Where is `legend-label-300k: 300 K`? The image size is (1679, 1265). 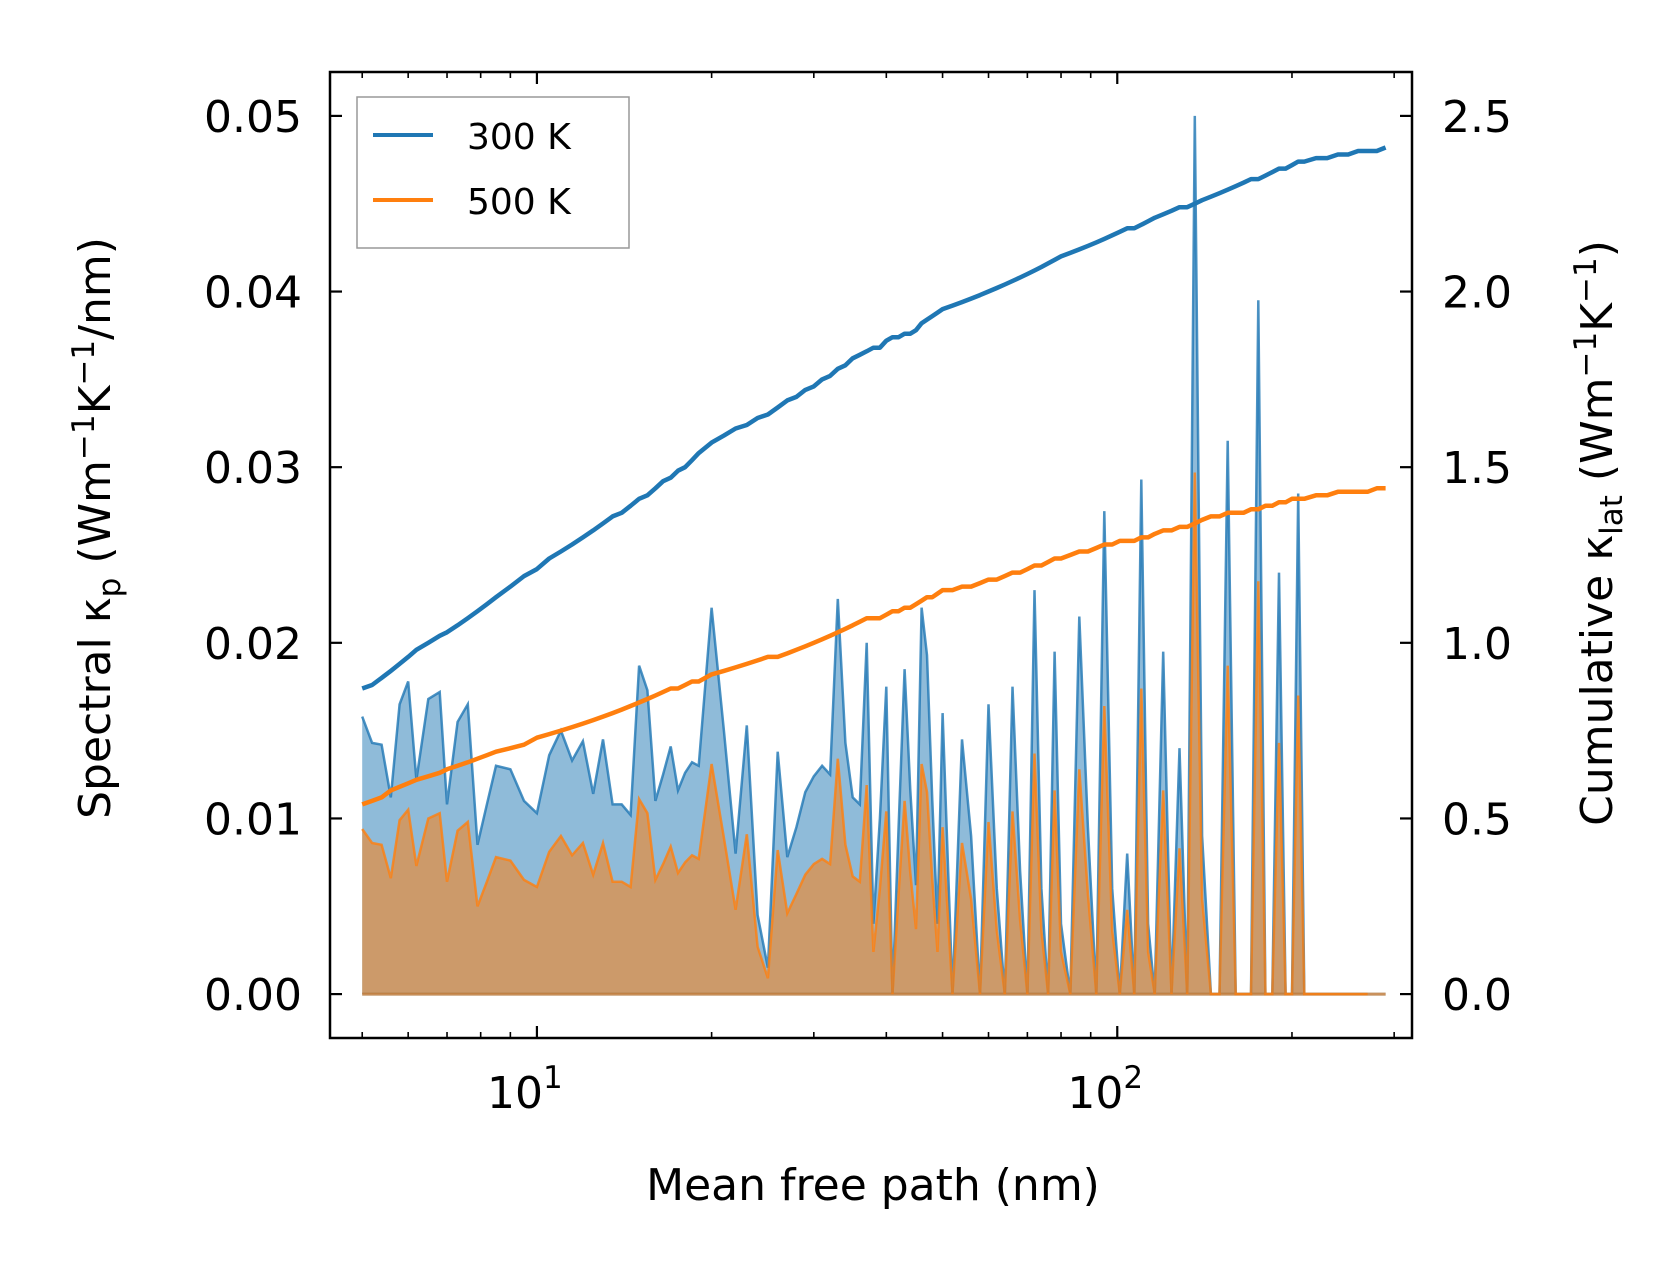
legend-label-300k: 300 K is located at coordinates (519, 137).